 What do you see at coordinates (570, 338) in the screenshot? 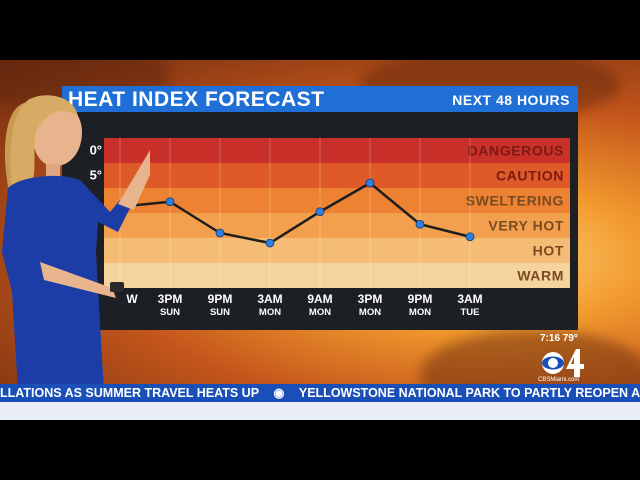
I see `current-temp: 79°` at bounding box center [570, 338].